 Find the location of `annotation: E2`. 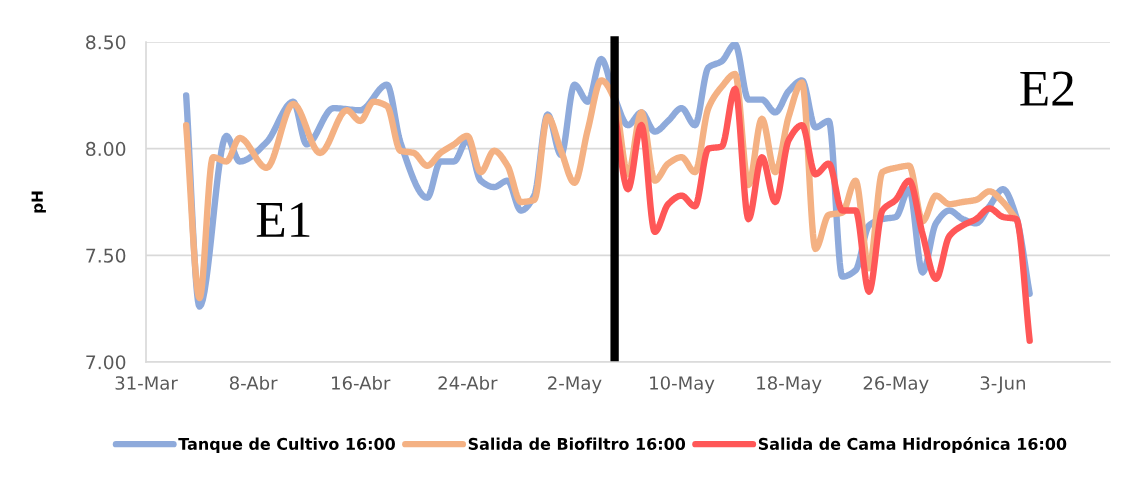

annotation: E2 is located at coordinates (1047, 88).